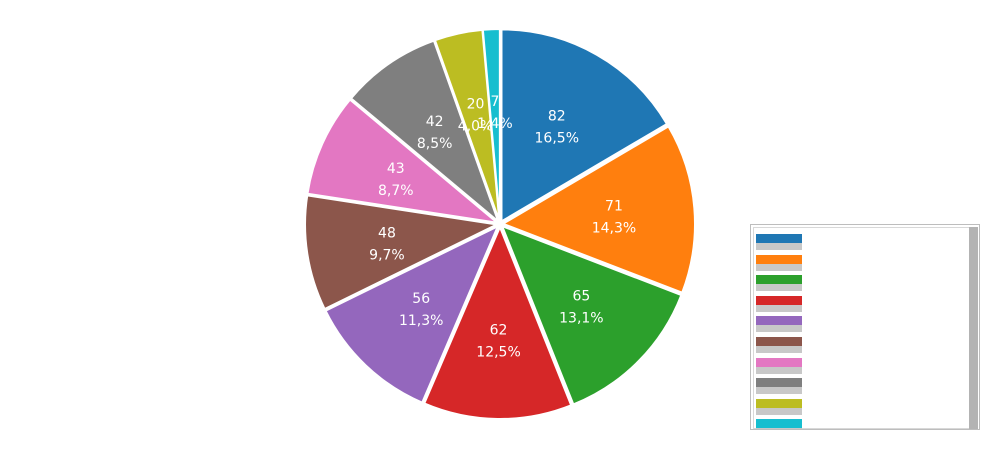 This screenshot has height=454, width=1000. I want to click on slice-percent-label: 13,1%, so click(581, 318).